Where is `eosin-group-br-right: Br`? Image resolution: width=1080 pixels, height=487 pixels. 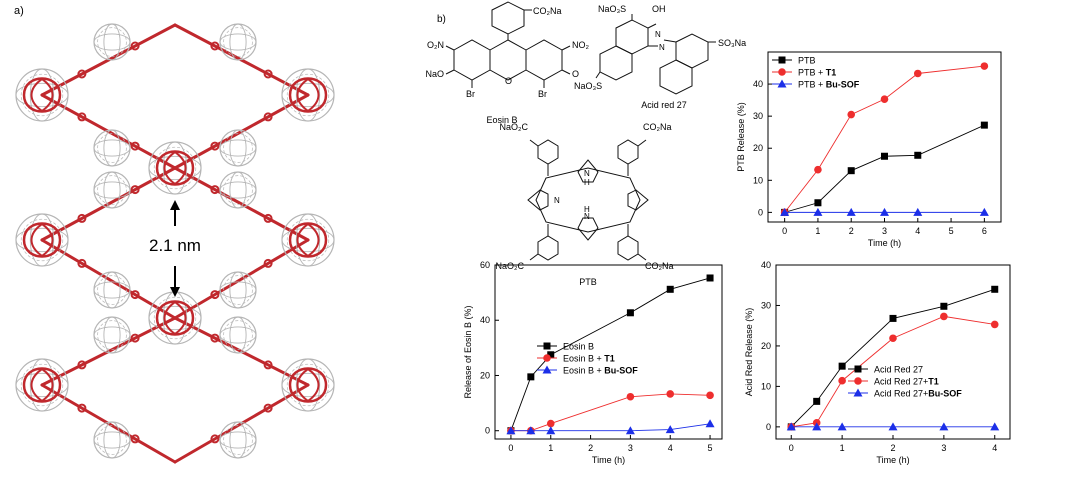 eosin-group-br-right: Br is located at coordinates (542, 94).